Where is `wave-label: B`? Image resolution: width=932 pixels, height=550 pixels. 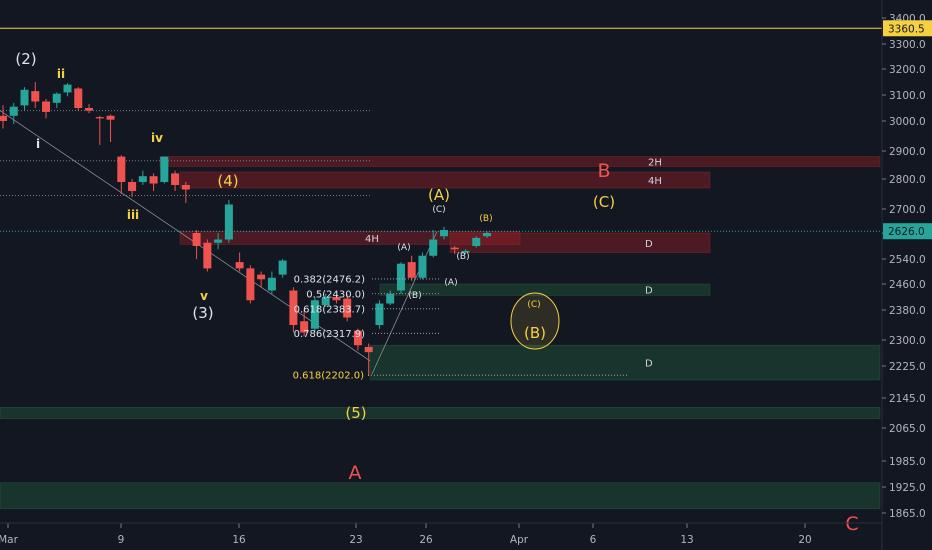
wave-label: B is located at coordinates (603, 171).